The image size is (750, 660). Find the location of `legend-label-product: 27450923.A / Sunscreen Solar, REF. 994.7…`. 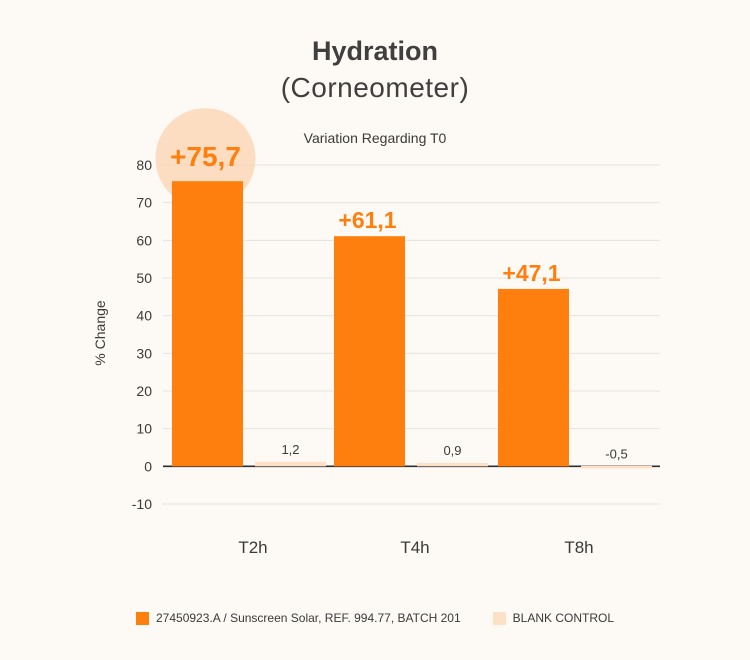

legend-label-product: 27450923.A / Sunscreen Solar, REF. 994.7… is located at coordinates (308, 618).